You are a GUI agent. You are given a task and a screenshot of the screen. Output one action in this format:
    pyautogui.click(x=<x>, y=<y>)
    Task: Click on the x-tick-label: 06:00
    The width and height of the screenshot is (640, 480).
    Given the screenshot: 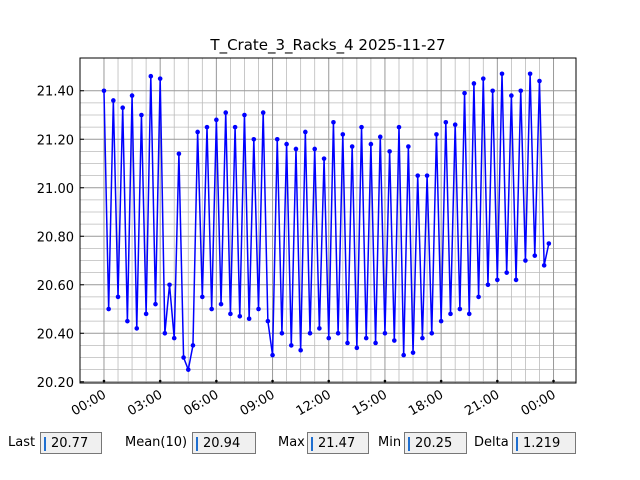 What is the action you would take?
    pyautogui.click(x=201, y=403)
    